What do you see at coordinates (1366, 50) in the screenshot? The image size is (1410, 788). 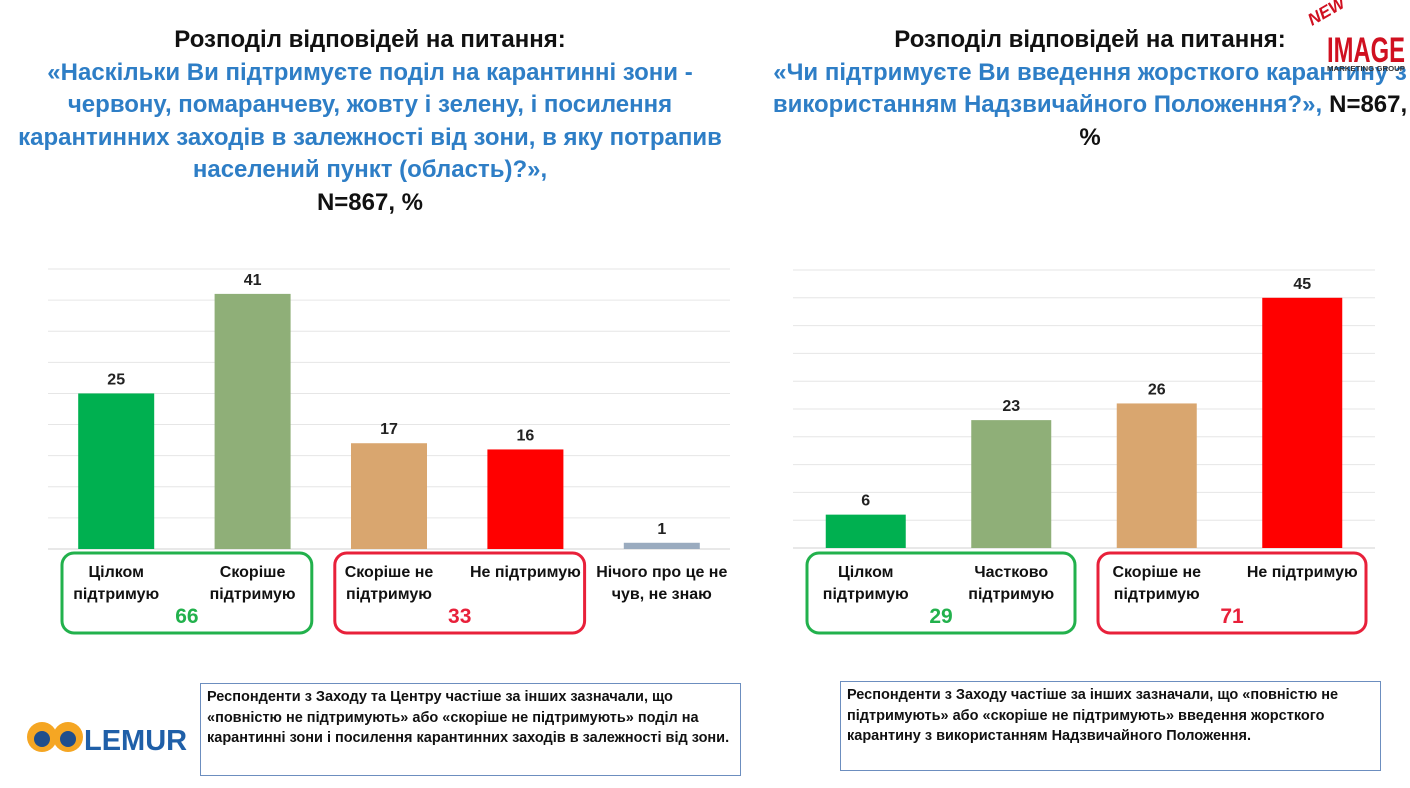 I see `logo-image: IMAGE` at bounding box center [1366, 50].